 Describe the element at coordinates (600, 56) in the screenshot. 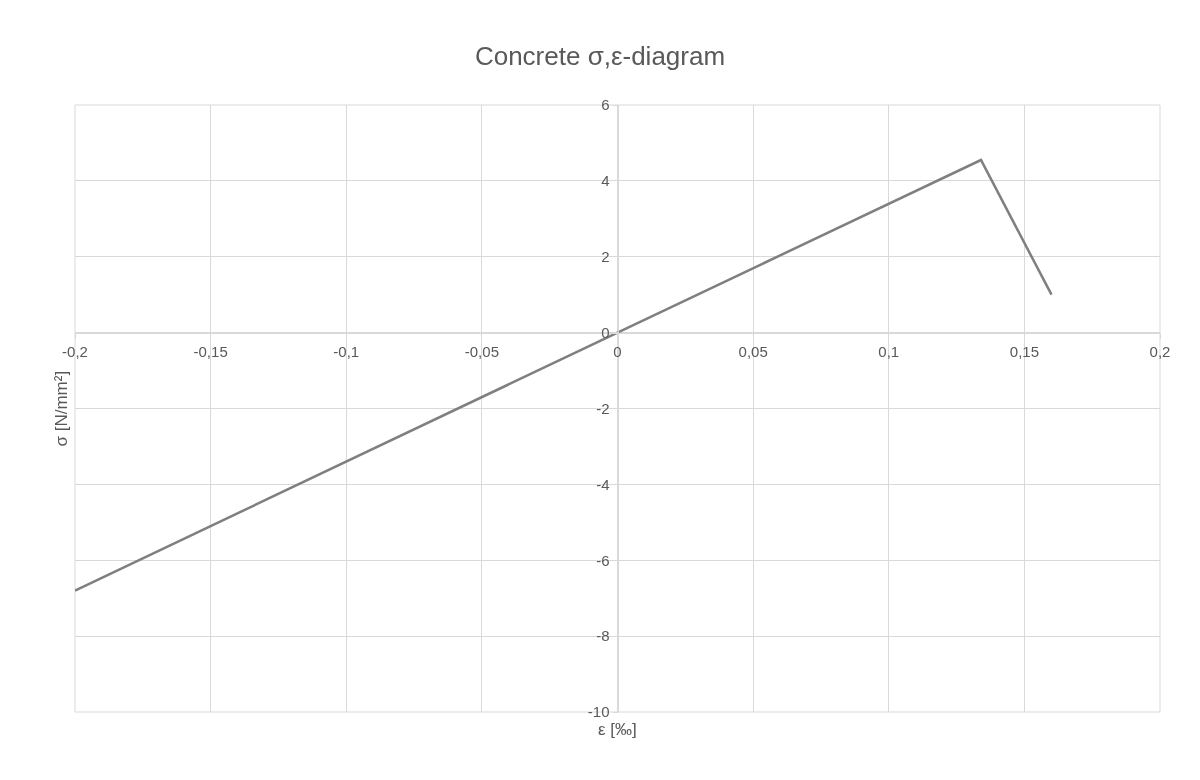

I see `chart-title: Concrete σ,ε-diagram` at that location.